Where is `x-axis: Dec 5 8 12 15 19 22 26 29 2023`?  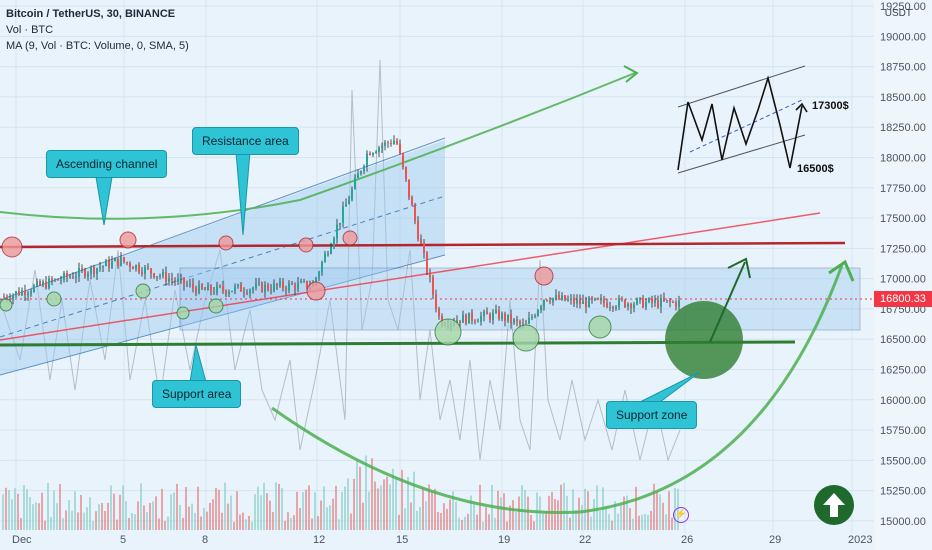
x-axis: Dec 5 8 12 15 19 22 26 29 2023 is located at coordinates (442, 540).